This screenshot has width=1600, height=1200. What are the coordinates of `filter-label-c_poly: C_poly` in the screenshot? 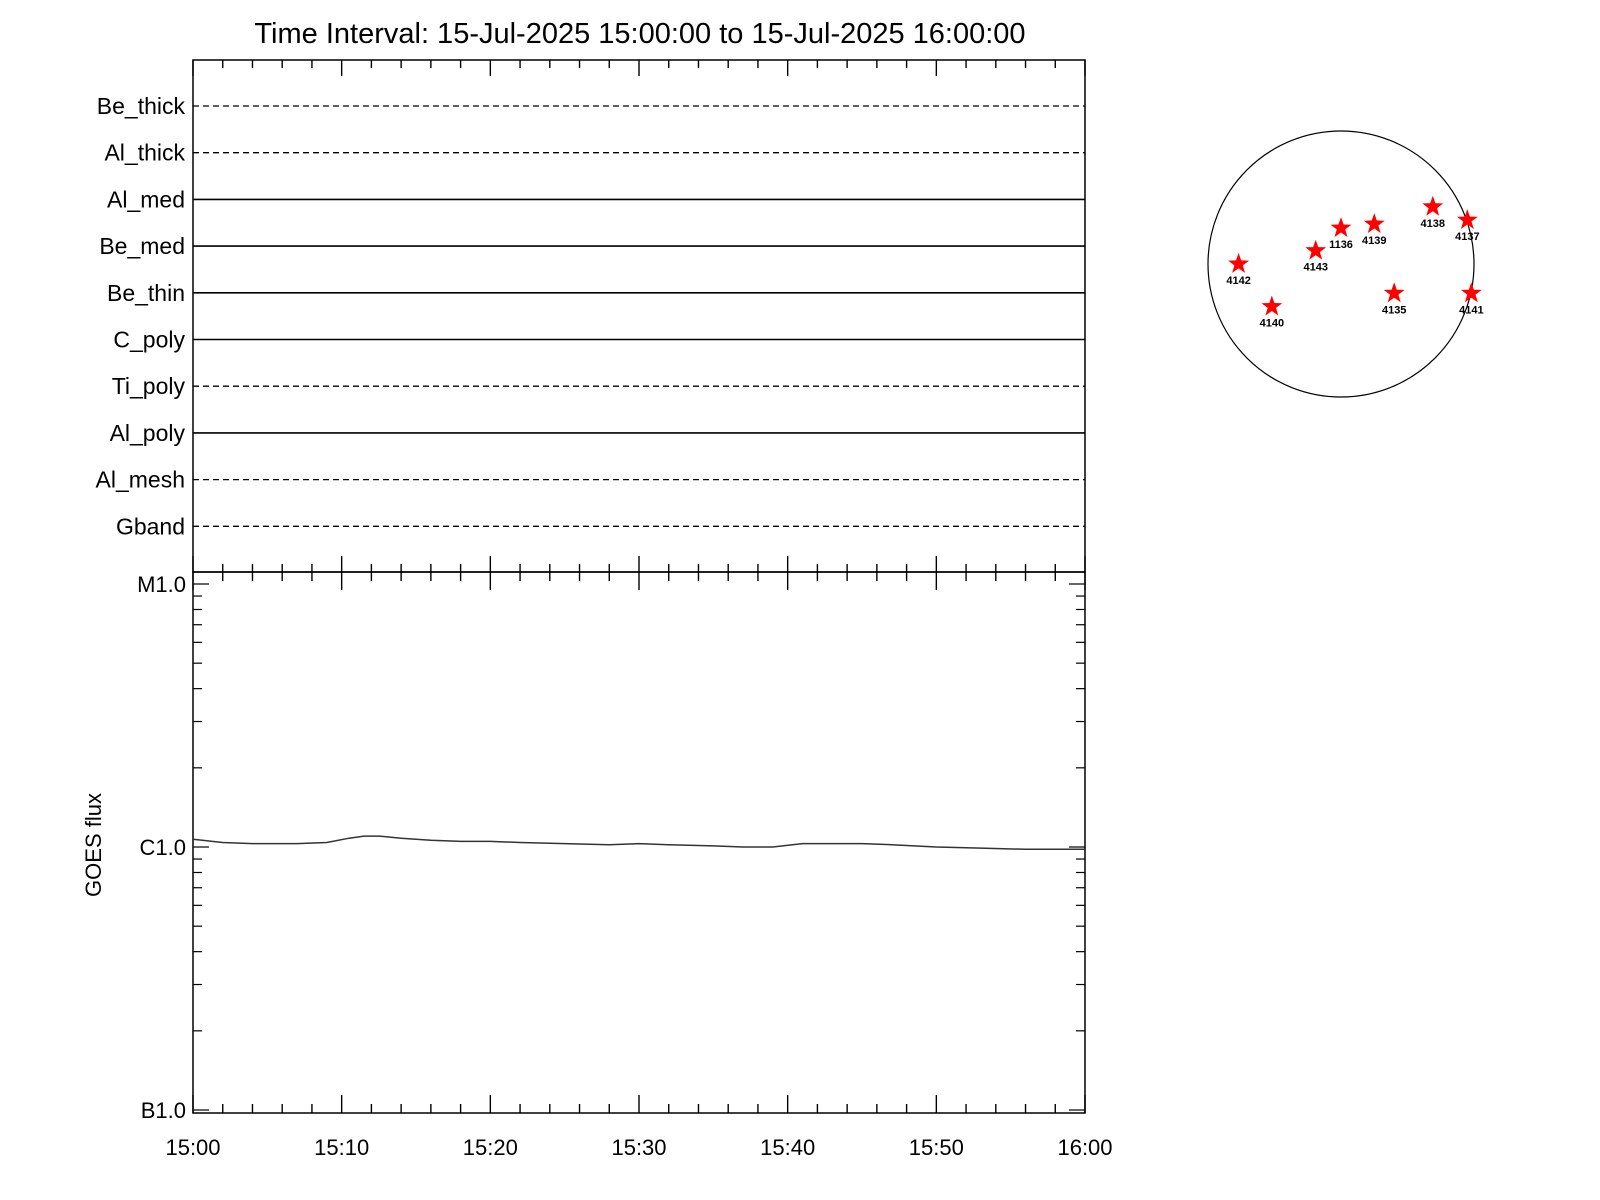 It's located at (149, 340).